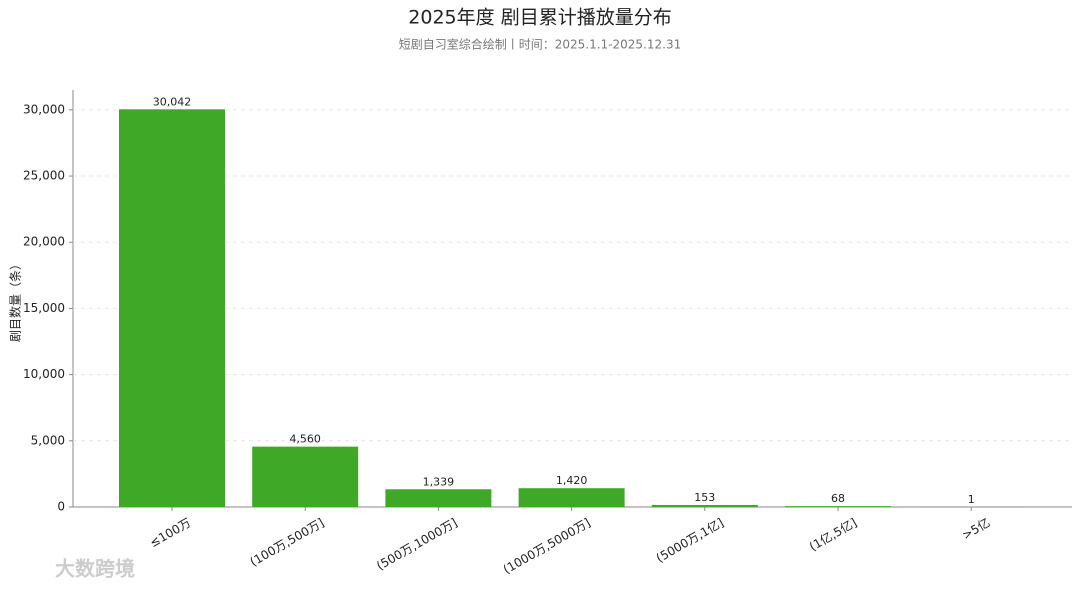  I want to click on x-tick-label: (500万,1000万], so click(416, 544).